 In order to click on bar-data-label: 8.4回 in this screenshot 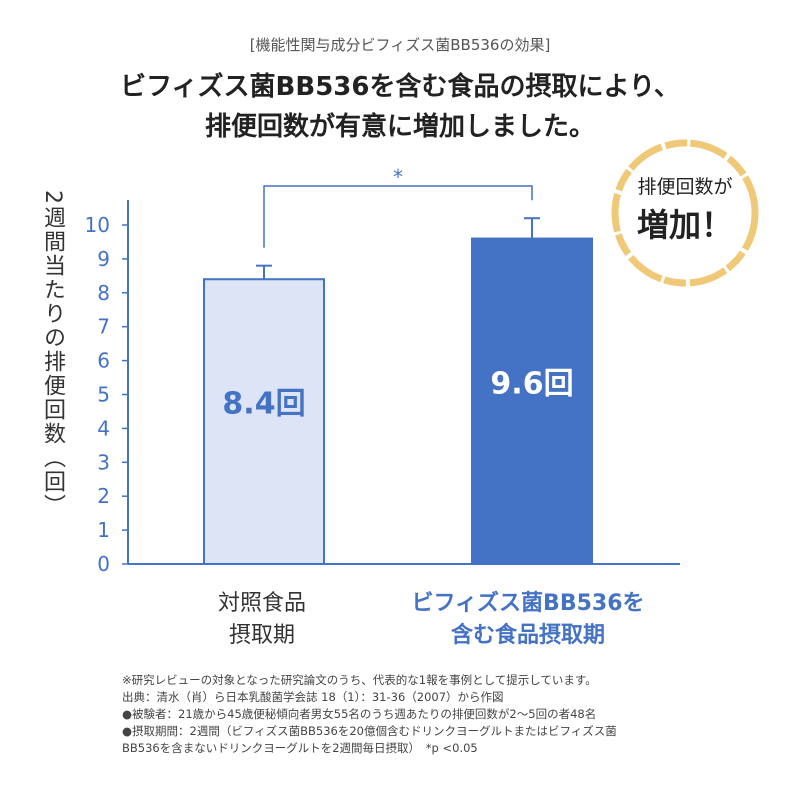, I will do `click(263, 404)`.